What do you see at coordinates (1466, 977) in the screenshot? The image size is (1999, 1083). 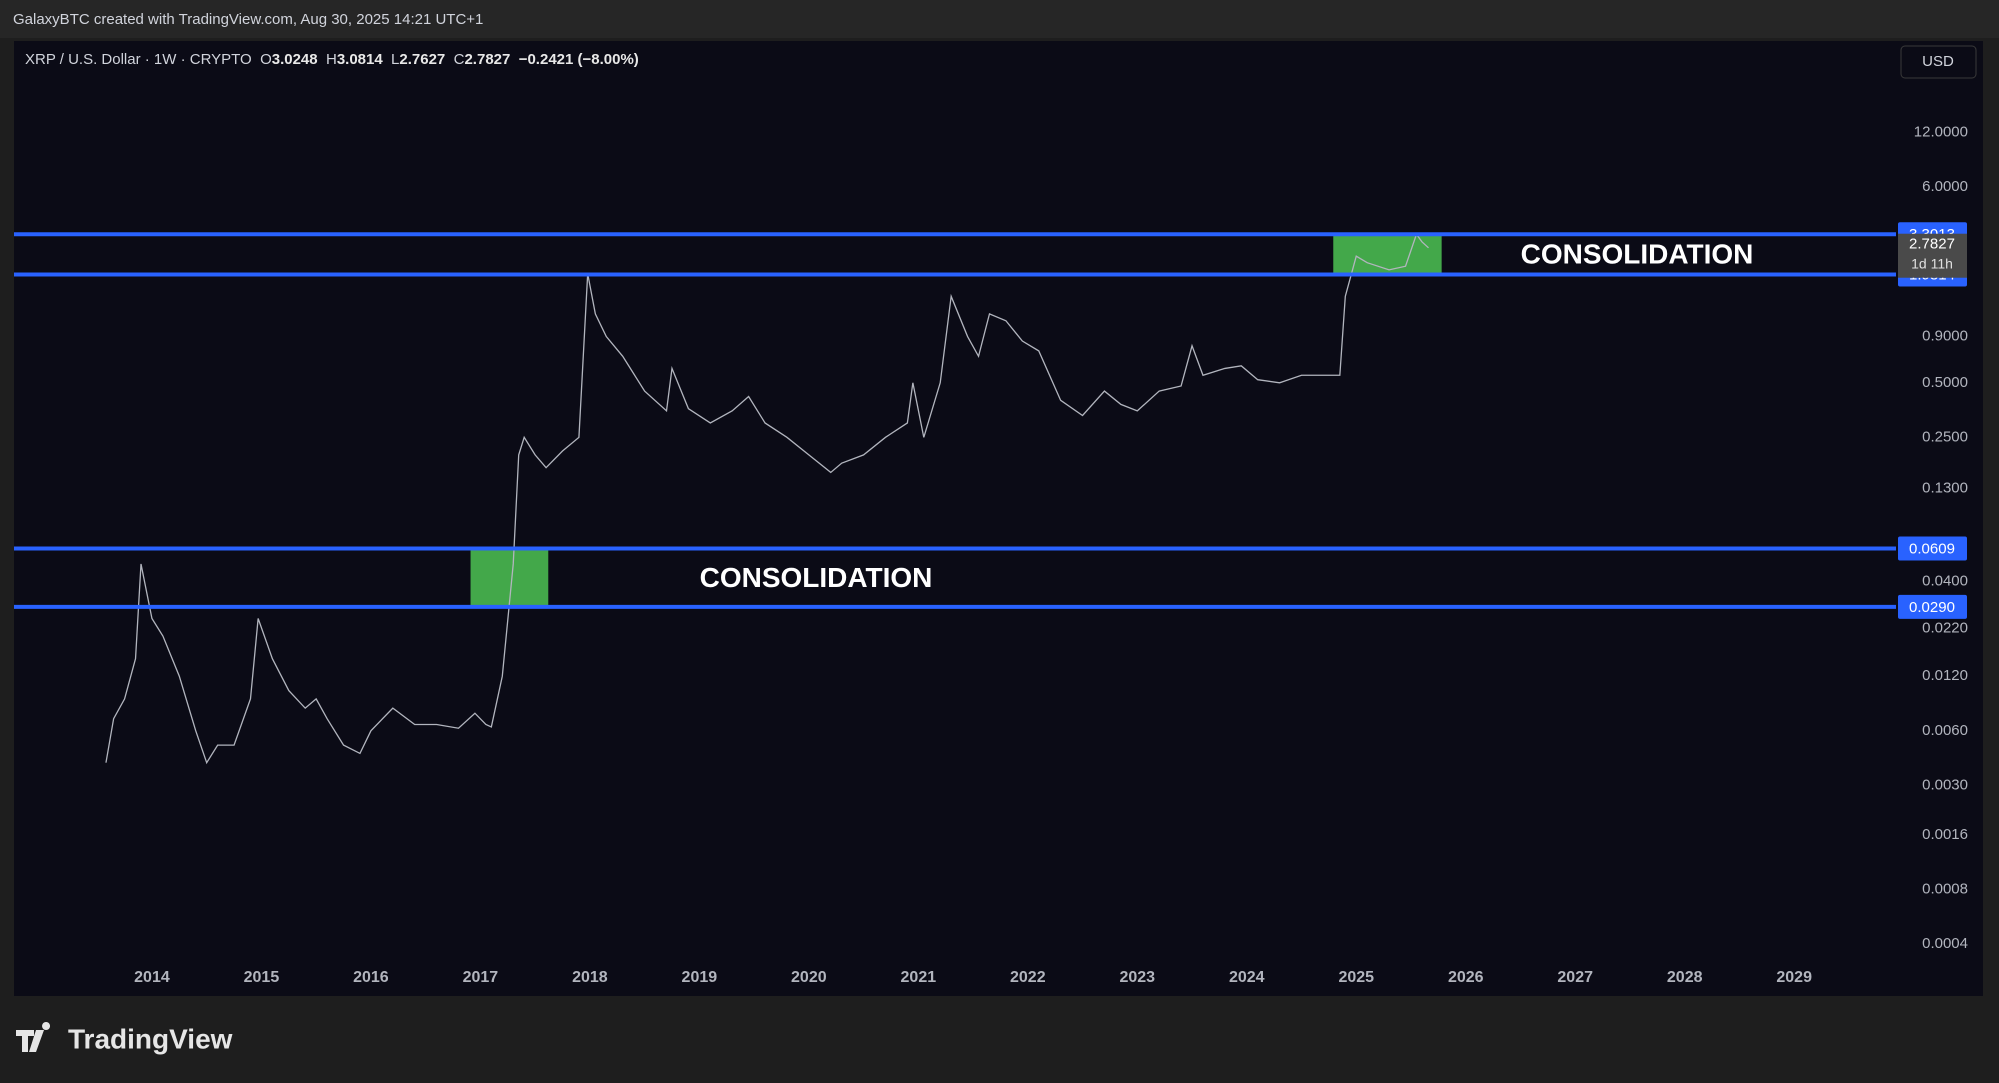 I see `x-tick-label: 2026` at bounding box center [1466, 977].